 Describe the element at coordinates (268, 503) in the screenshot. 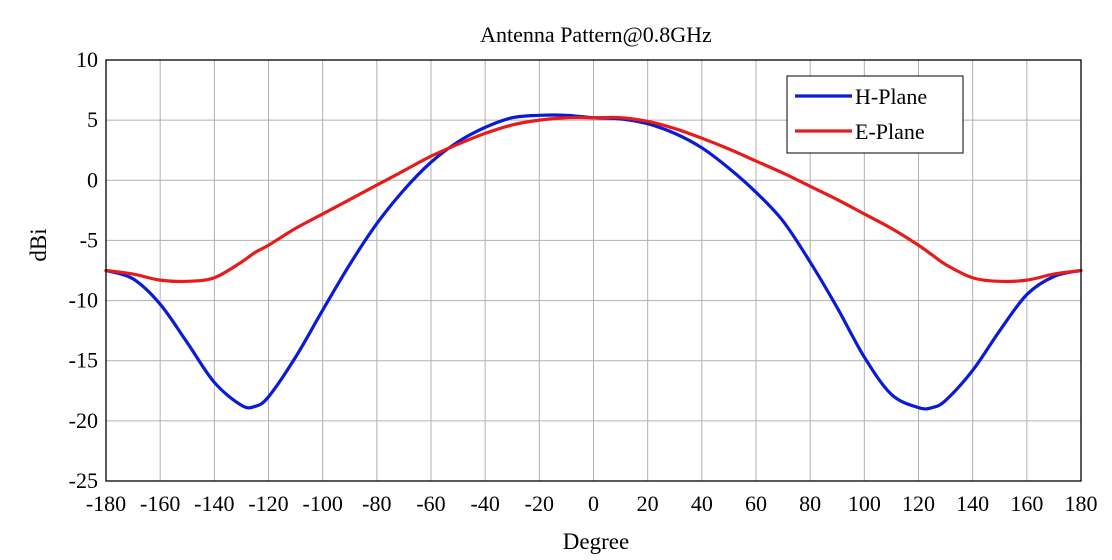

I see `x-tick-label: -120` at that location.